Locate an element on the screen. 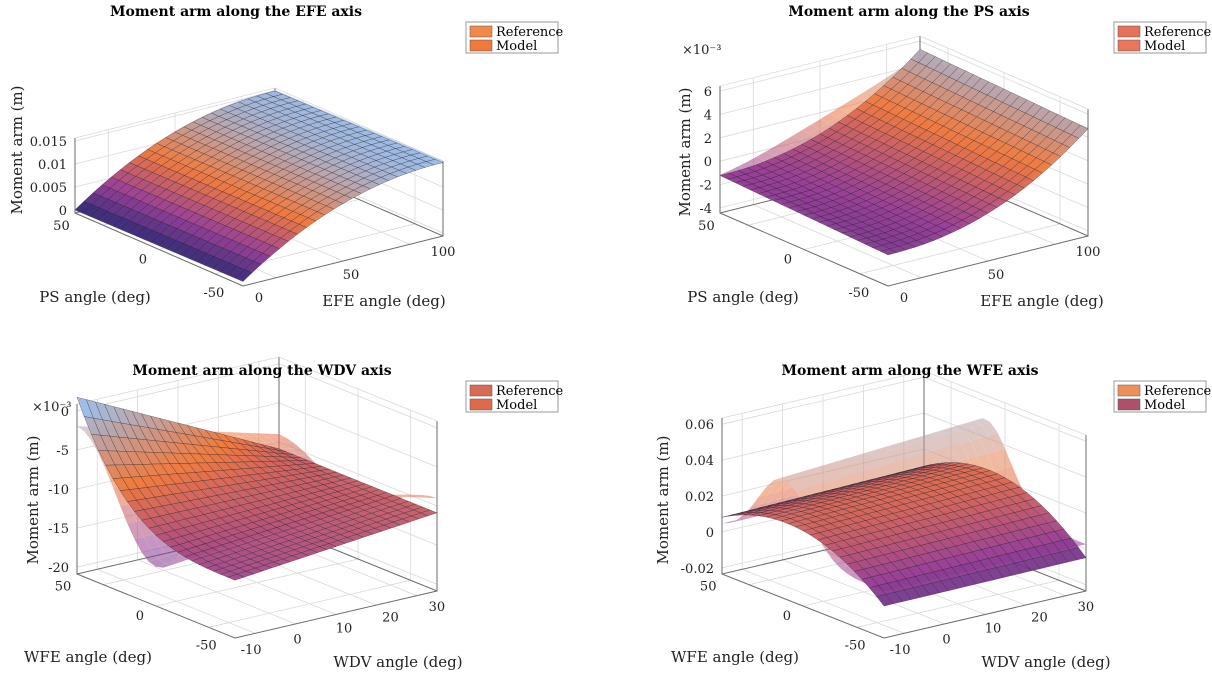  legend-label: Model is located at coordinates (1164, 405).